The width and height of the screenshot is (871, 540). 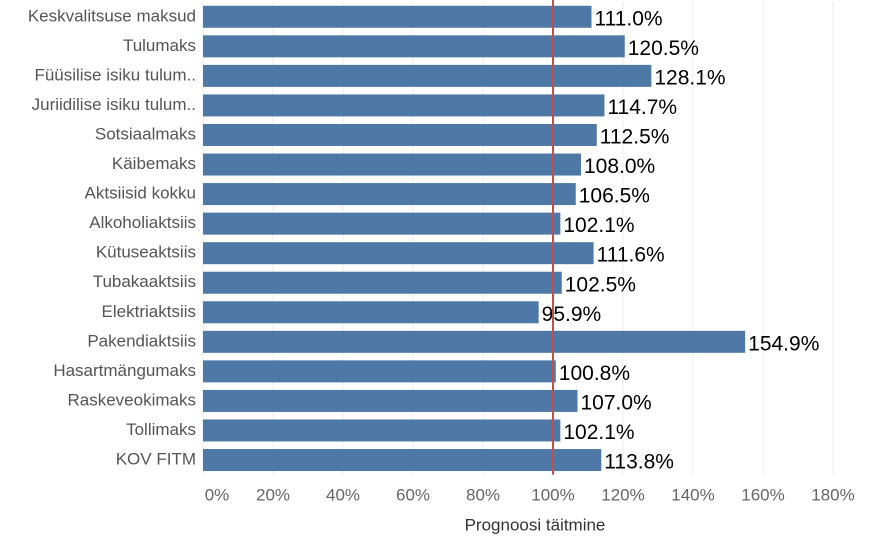 What do you see at coordinates (144, 281) in the screenshot?
I see `category-label: Tubakaaktsiis` at bounding box center [144, 281].